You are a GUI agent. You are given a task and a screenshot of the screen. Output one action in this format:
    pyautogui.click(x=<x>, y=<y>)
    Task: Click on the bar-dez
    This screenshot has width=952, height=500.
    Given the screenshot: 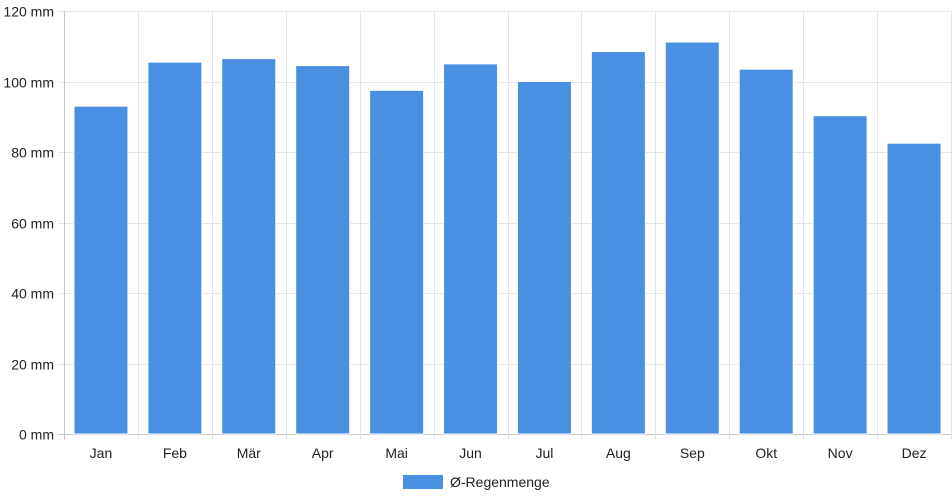 What is the action you would take?
    pyautogui.click(x=914, y=288)
    